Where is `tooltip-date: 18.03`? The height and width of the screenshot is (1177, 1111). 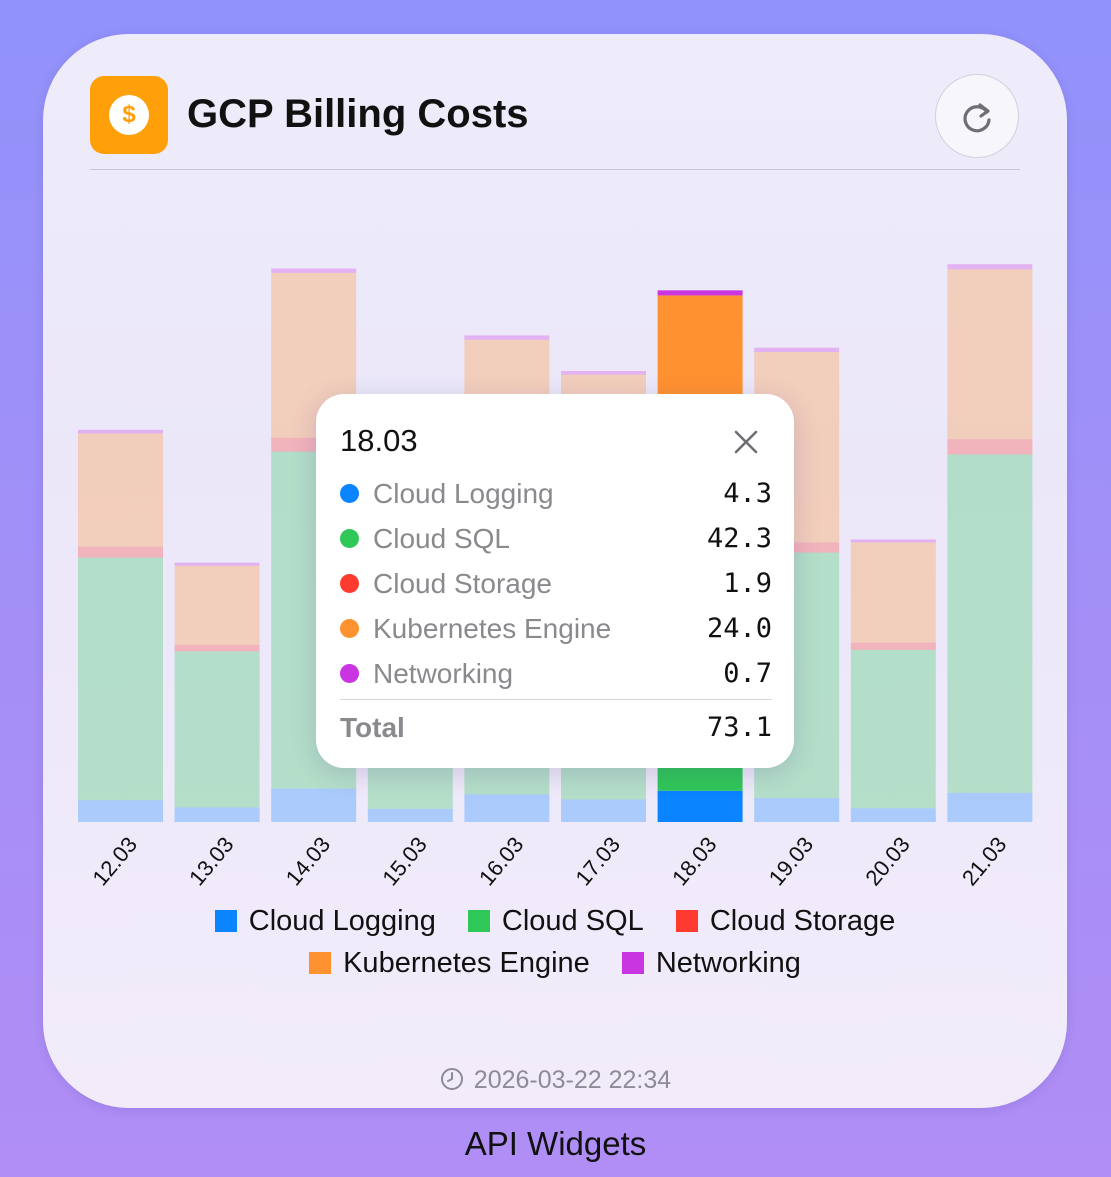 tooltip-date: 18.03 is located at coordinates (379, 440).